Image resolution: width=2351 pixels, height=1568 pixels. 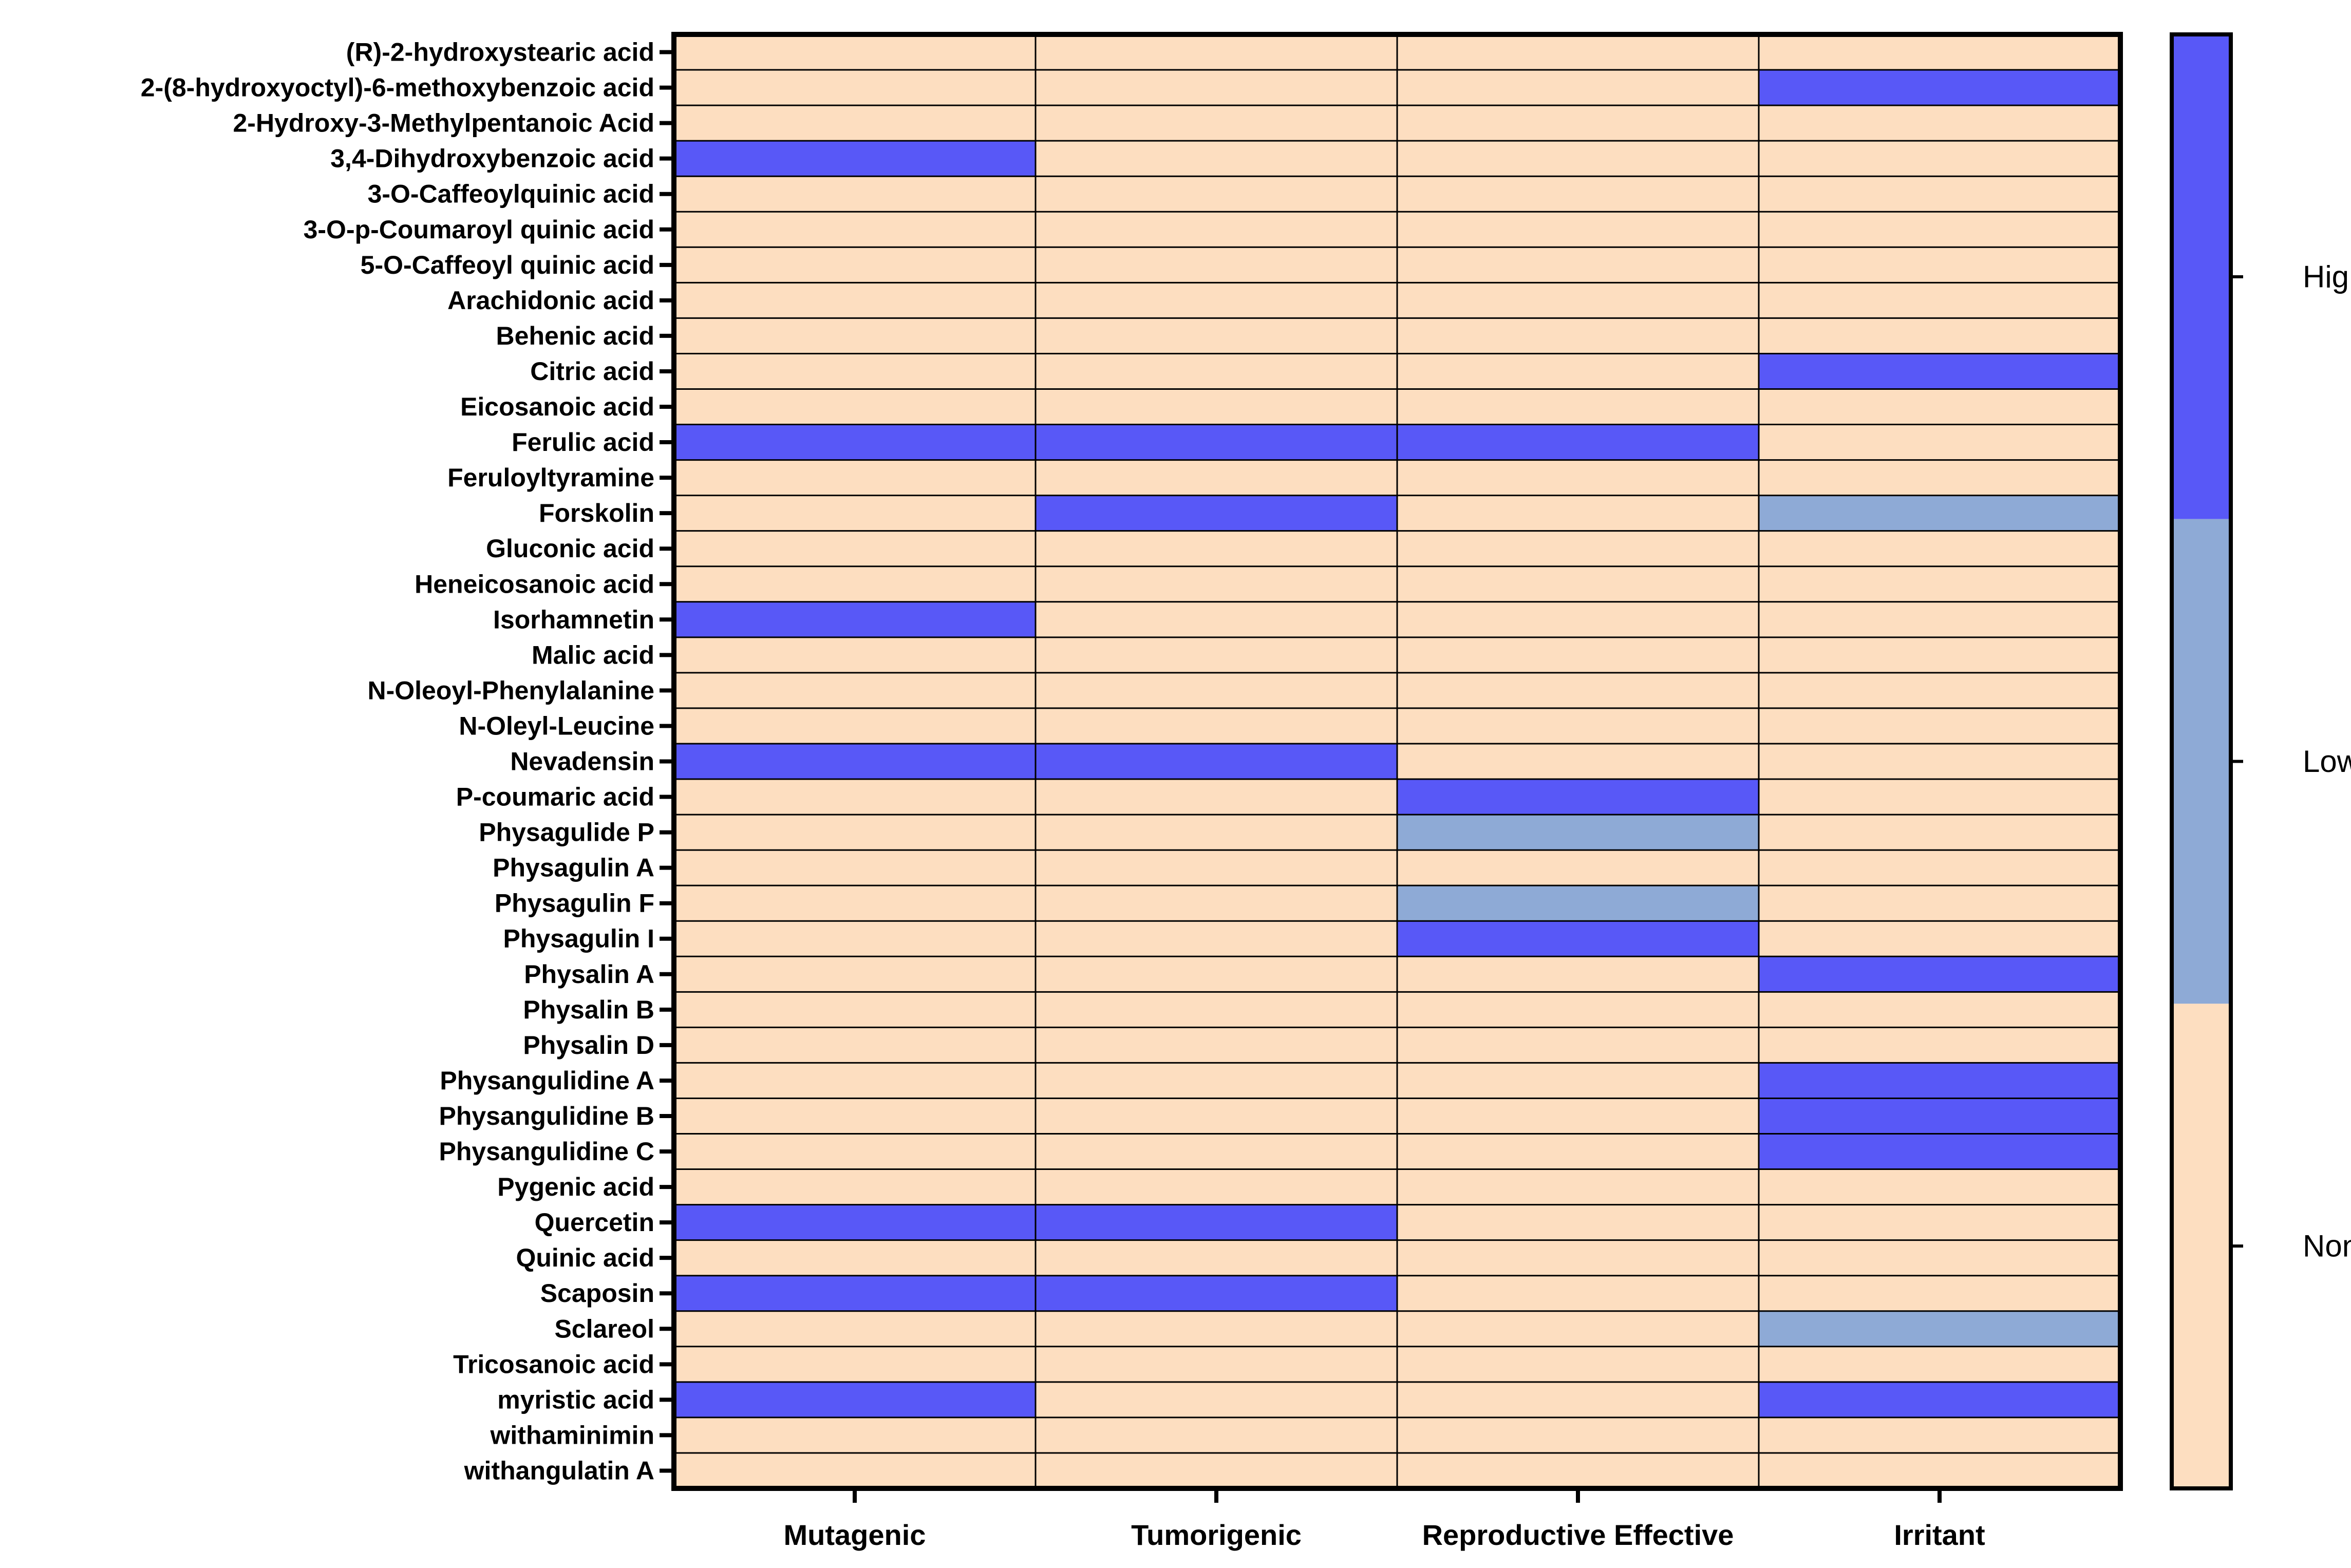 I want to click on row-label: Physagulin F, so click(x=574, y=904).